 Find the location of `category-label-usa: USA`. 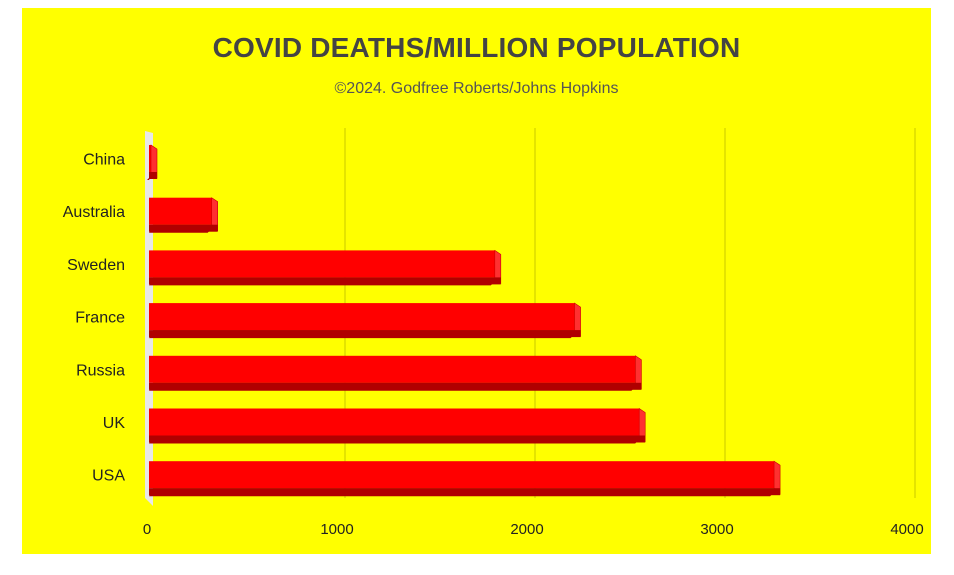

category-label-usa: USA is located at coordinates (108, 476).